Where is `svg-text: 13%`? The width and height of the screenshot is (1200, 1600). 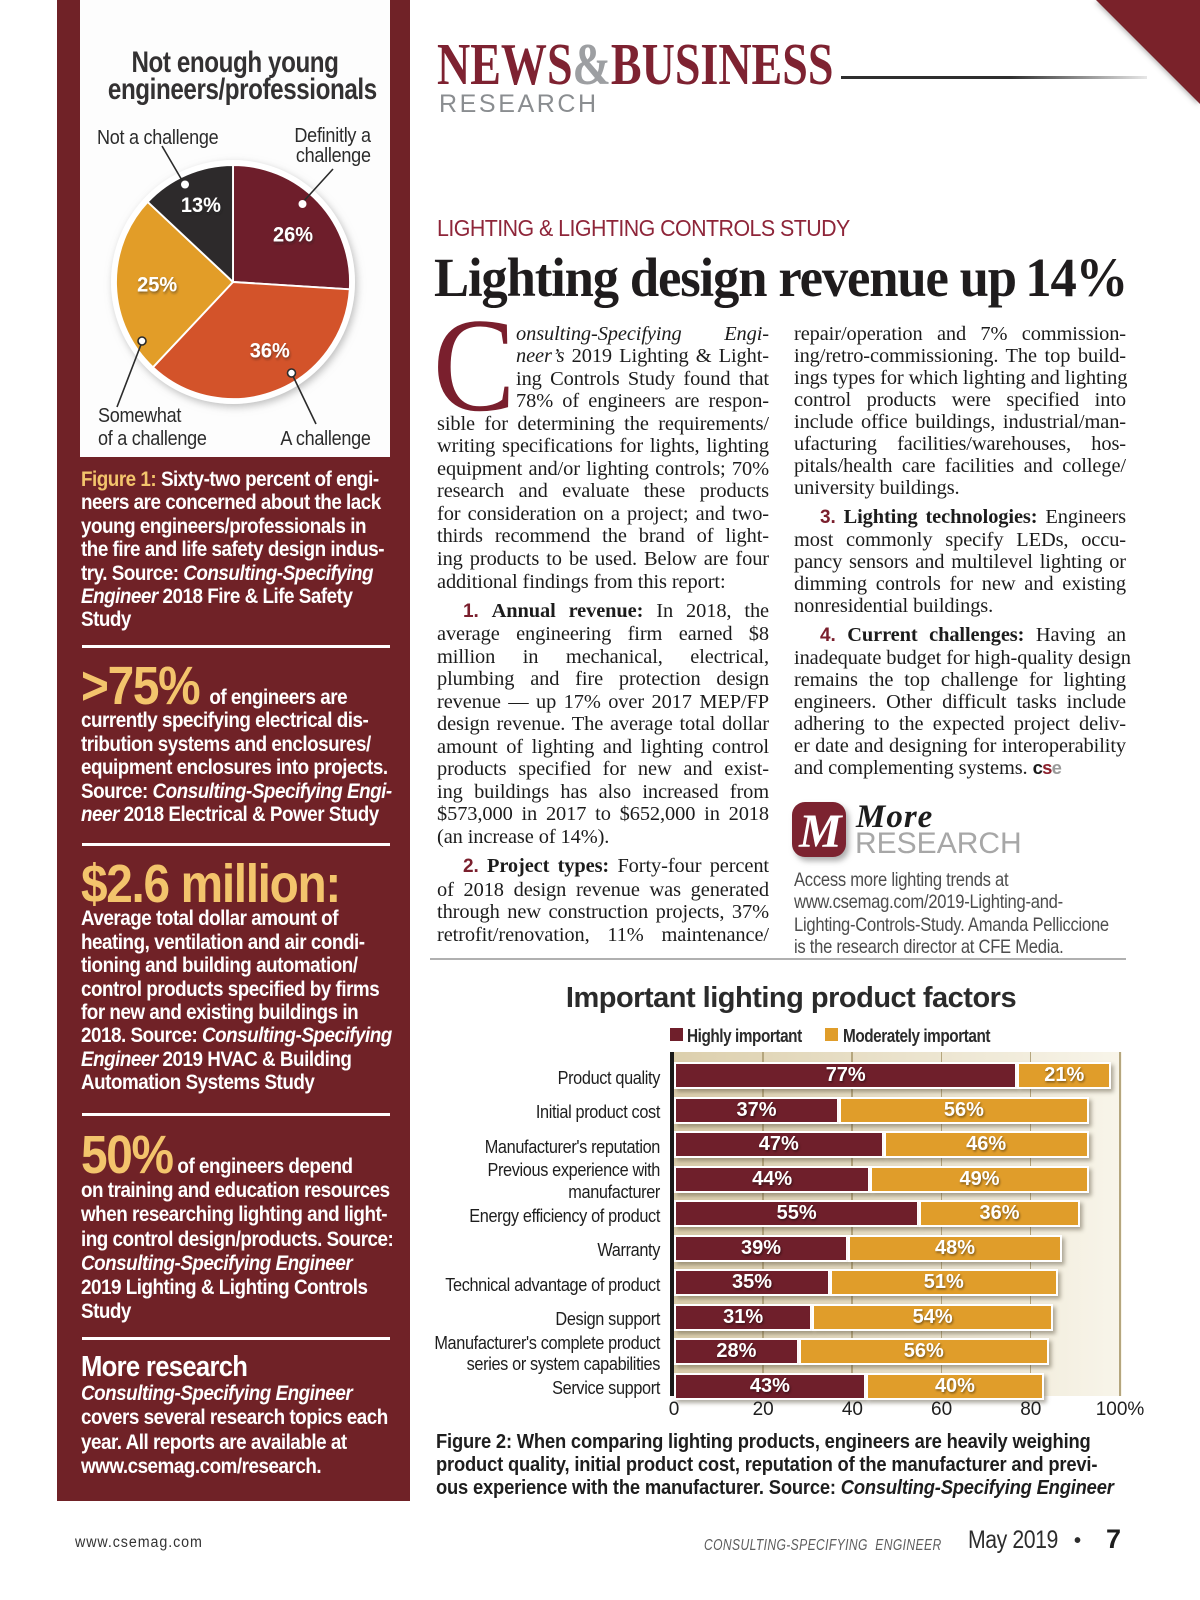 svg-text: 13% is located at coordinates (201, 205).